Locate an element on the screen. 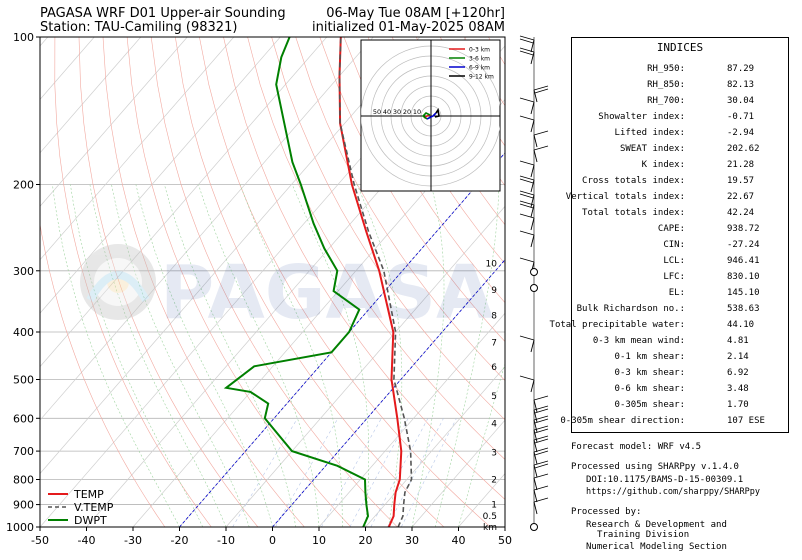 The image size is (802, 560). index-value: 19.57 is located at coordinates (741, 181).